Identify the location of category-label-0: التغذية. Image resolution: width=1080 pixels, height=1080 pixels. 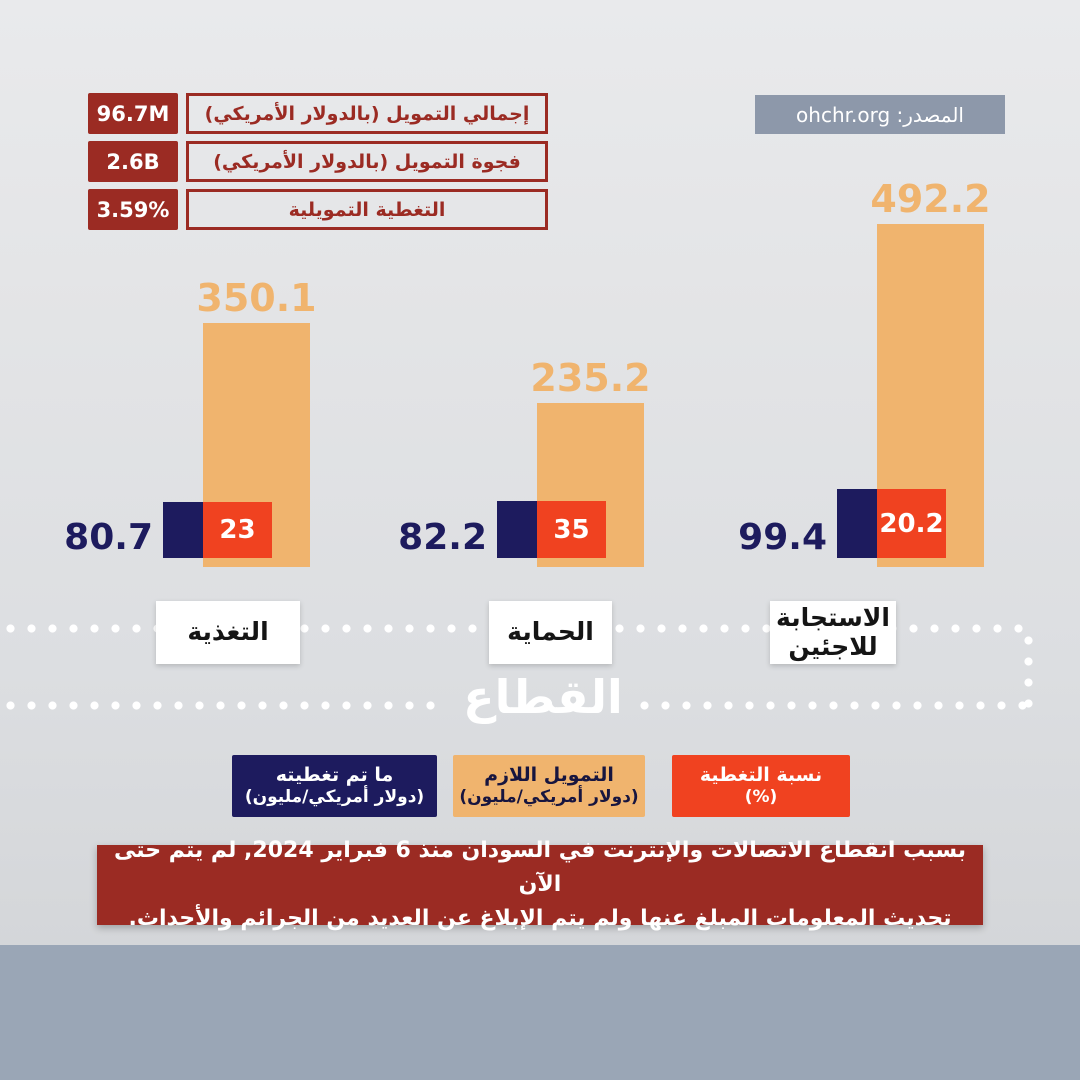
(228, 632).